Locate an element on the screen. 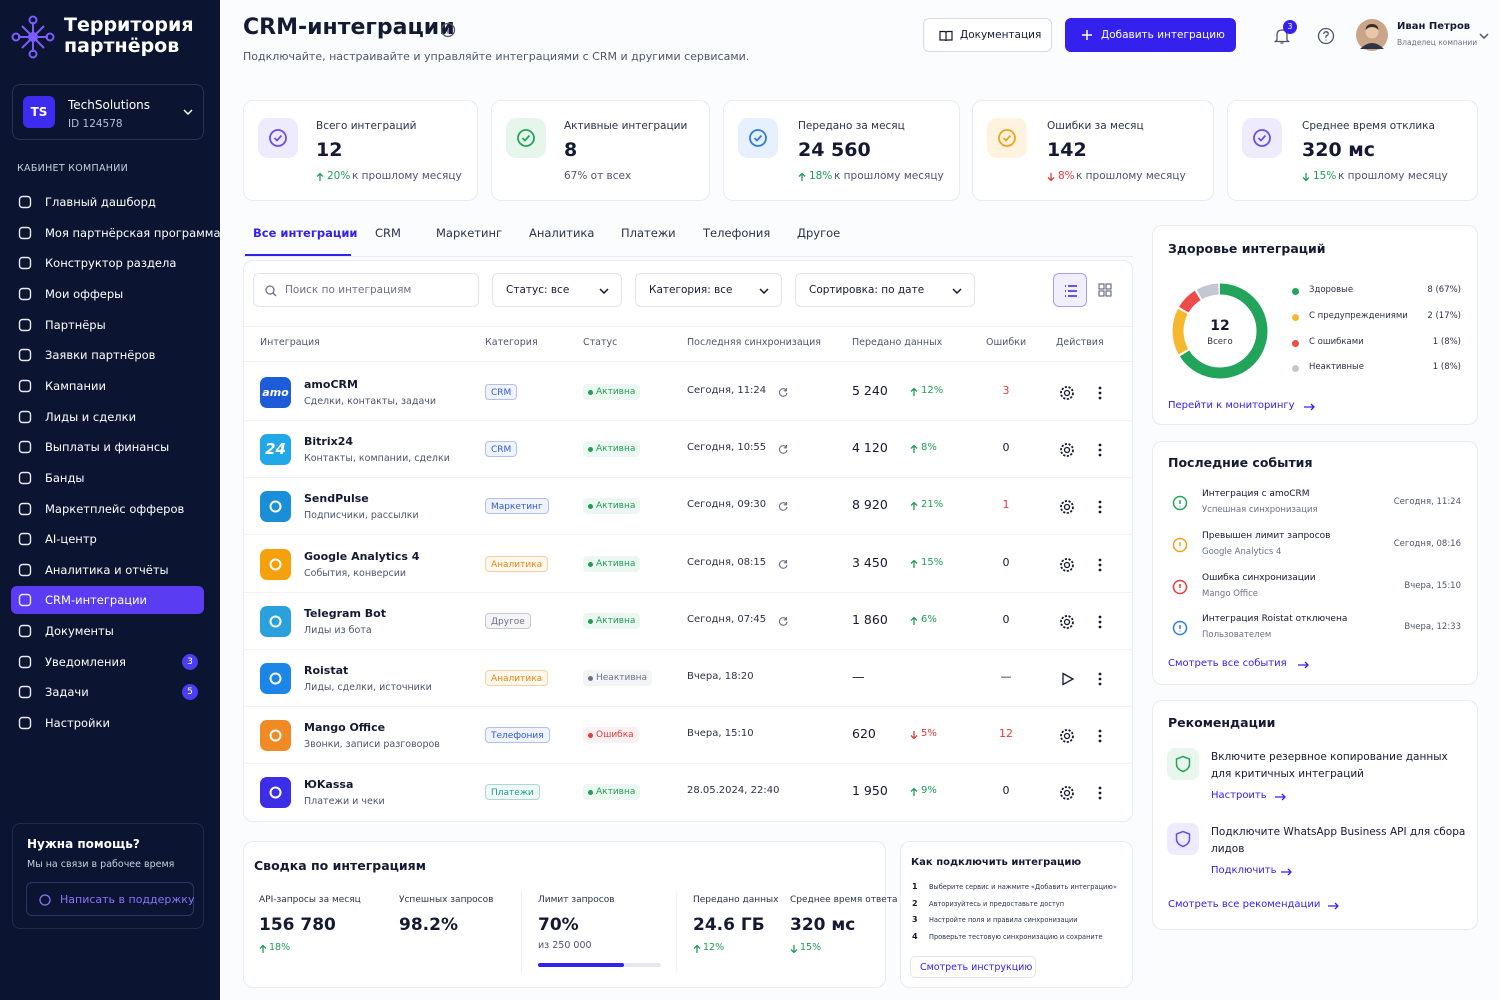  menu-item: Уведомления 3 is located at coordinates (107, 662).